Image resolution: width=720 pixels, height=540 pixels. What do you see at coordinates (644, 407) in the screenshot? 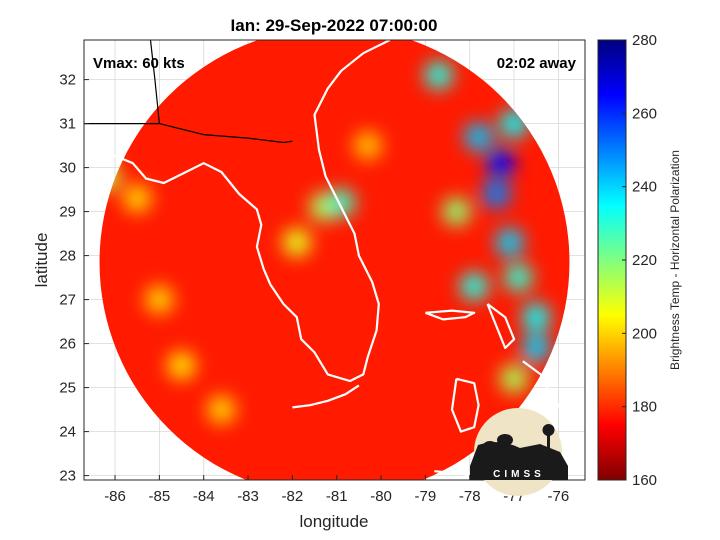
I see `colorbar-tick-label: 180` at bounding box center [644, 407].